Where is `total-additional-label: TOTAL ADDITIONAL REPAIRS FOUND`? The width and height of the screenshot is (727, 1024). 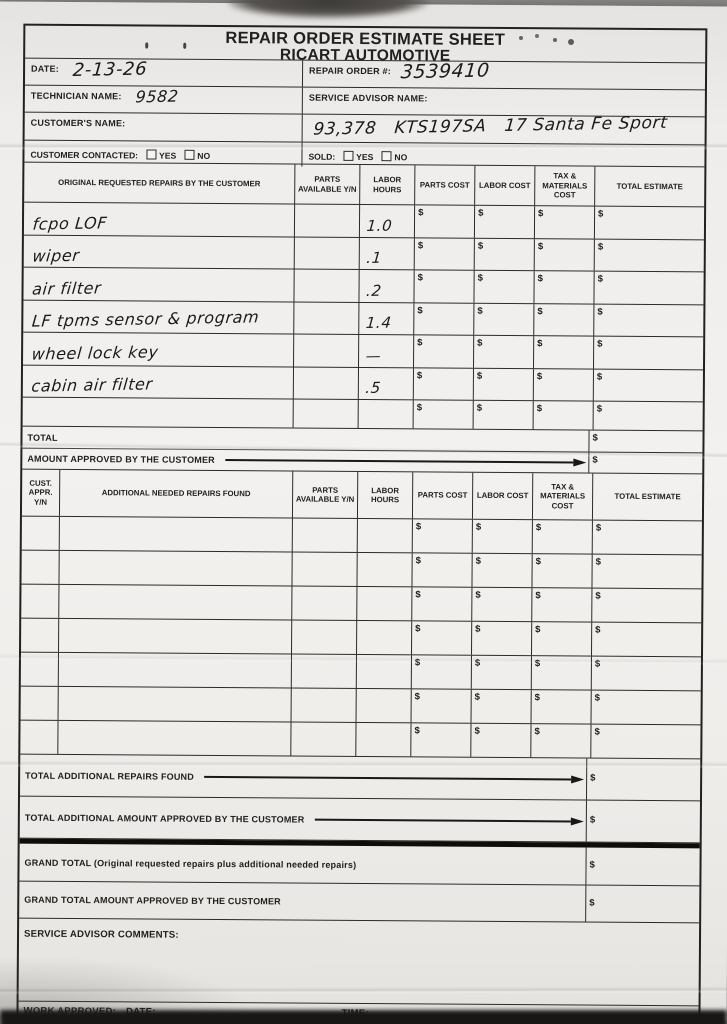 total-additional-label: TOTAL ADDITIONAL REPAIRS FOUND is located at coordinates (110, 776).